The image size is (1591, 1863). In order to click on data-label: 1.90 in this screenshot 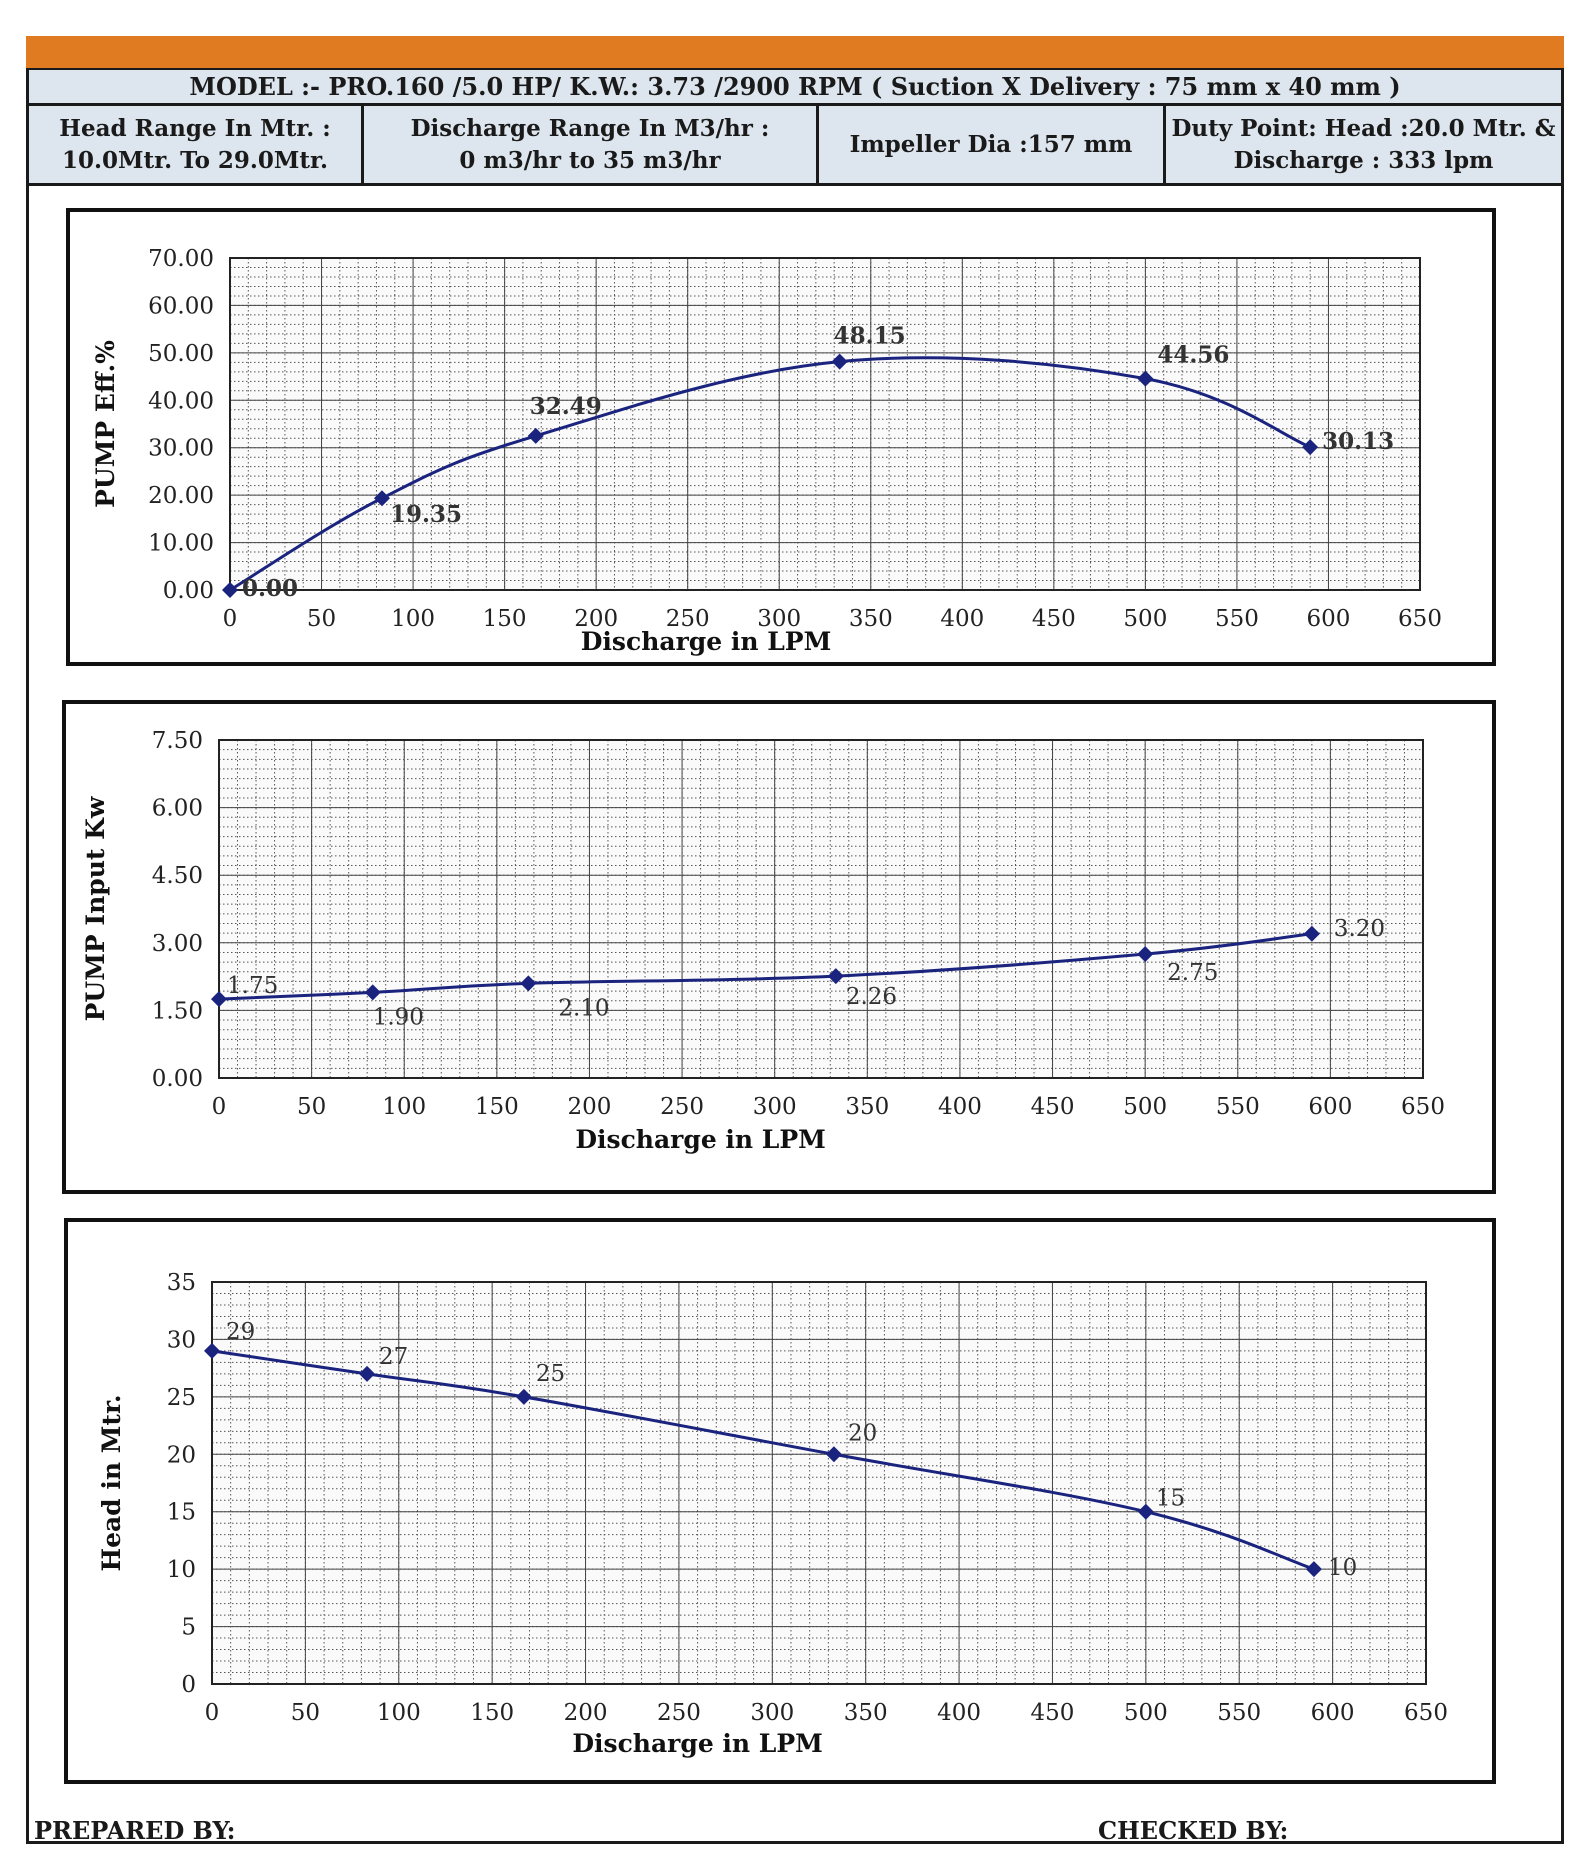, I will do `click(398, 1017)`.